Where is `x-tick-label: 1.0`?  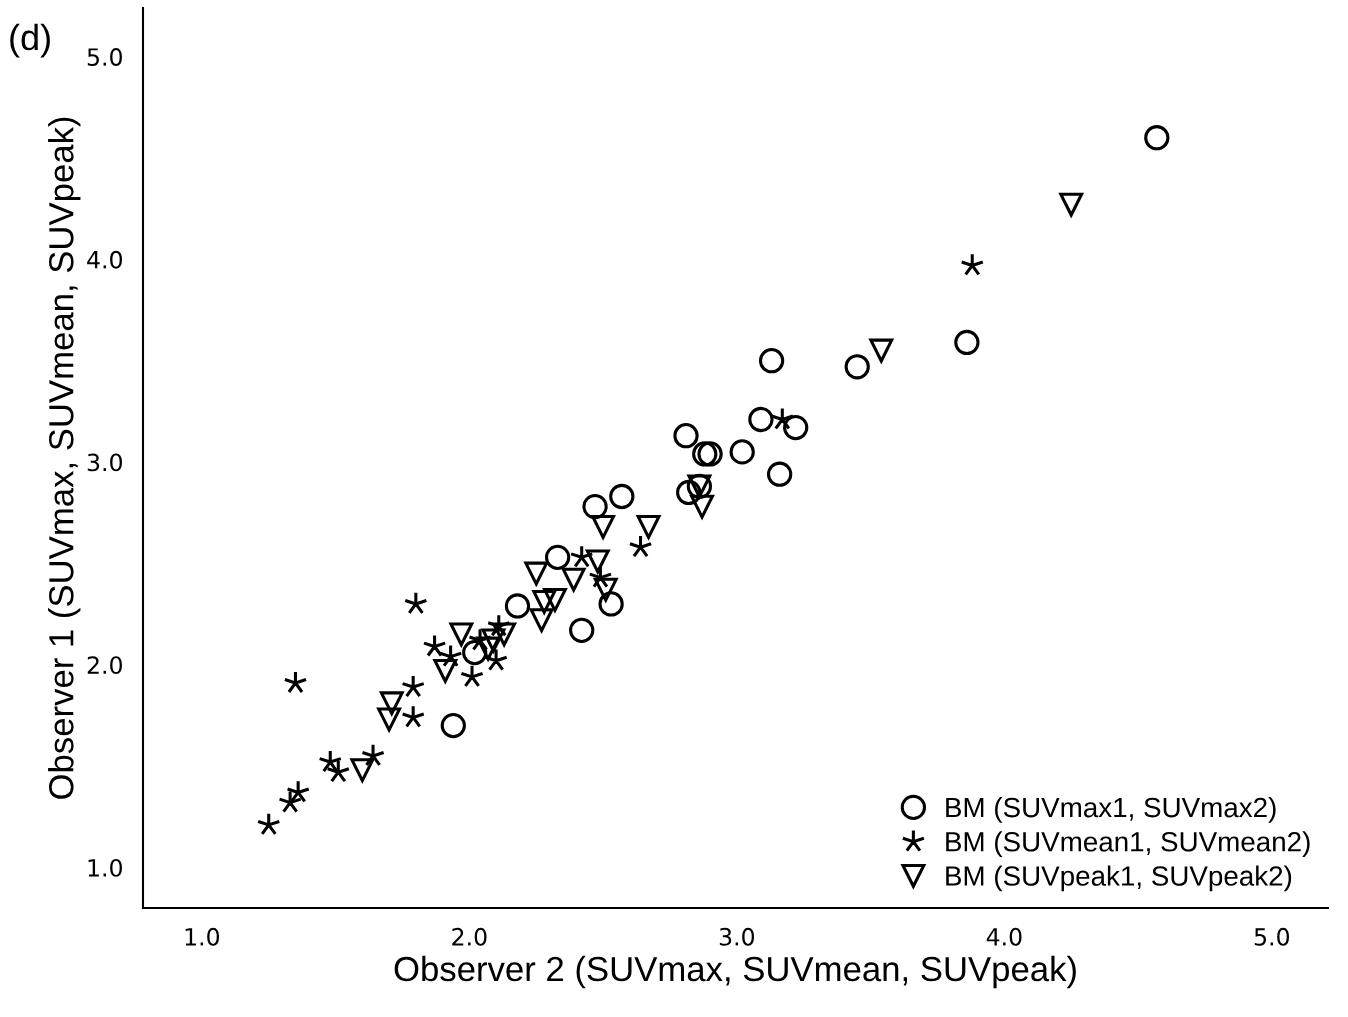
x-tick-label: 1.0 is located at coordinates (202, 936).